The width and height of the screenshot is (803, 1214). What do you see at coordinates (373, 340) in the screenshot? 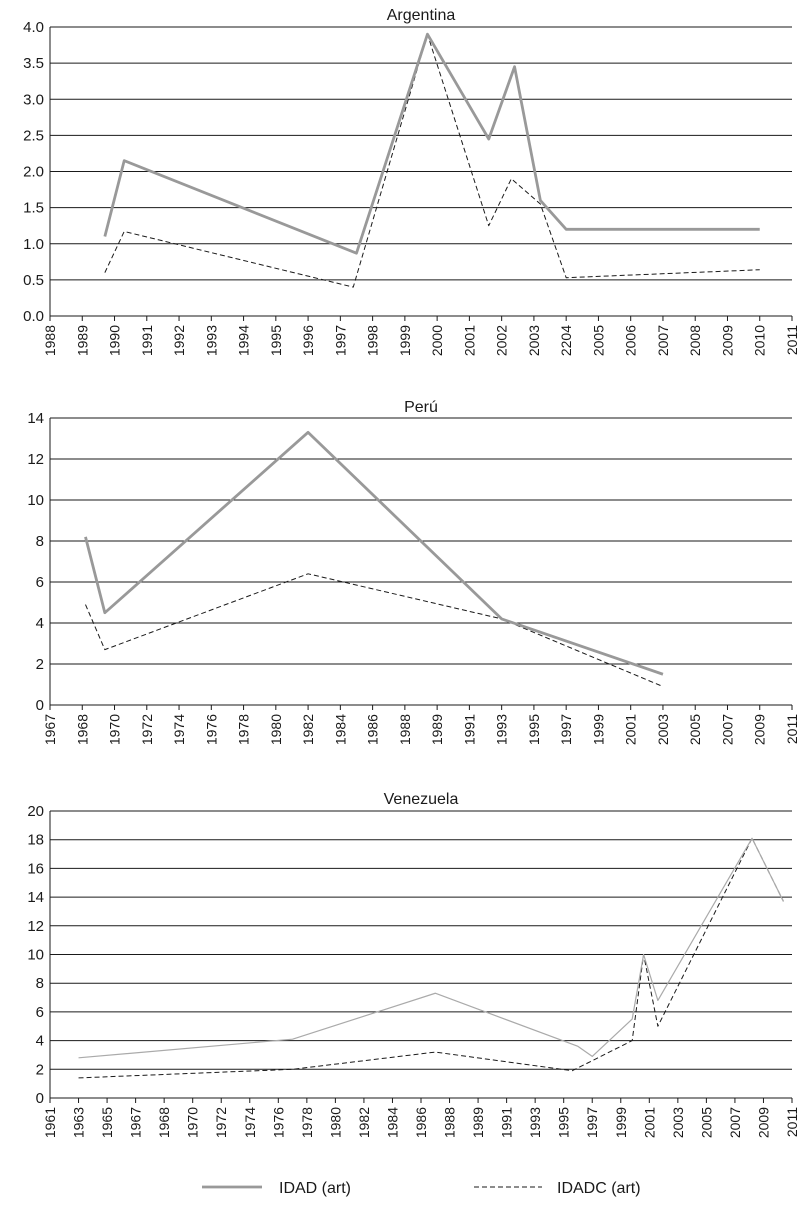
I see `x-tick-label: 1998` at bounding box center [373, 340].